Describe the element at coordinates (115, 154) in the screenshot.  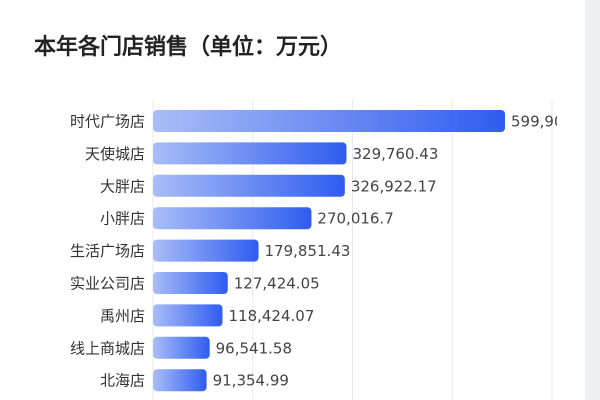
I see `y-tick-label: 天使城店` at that location.